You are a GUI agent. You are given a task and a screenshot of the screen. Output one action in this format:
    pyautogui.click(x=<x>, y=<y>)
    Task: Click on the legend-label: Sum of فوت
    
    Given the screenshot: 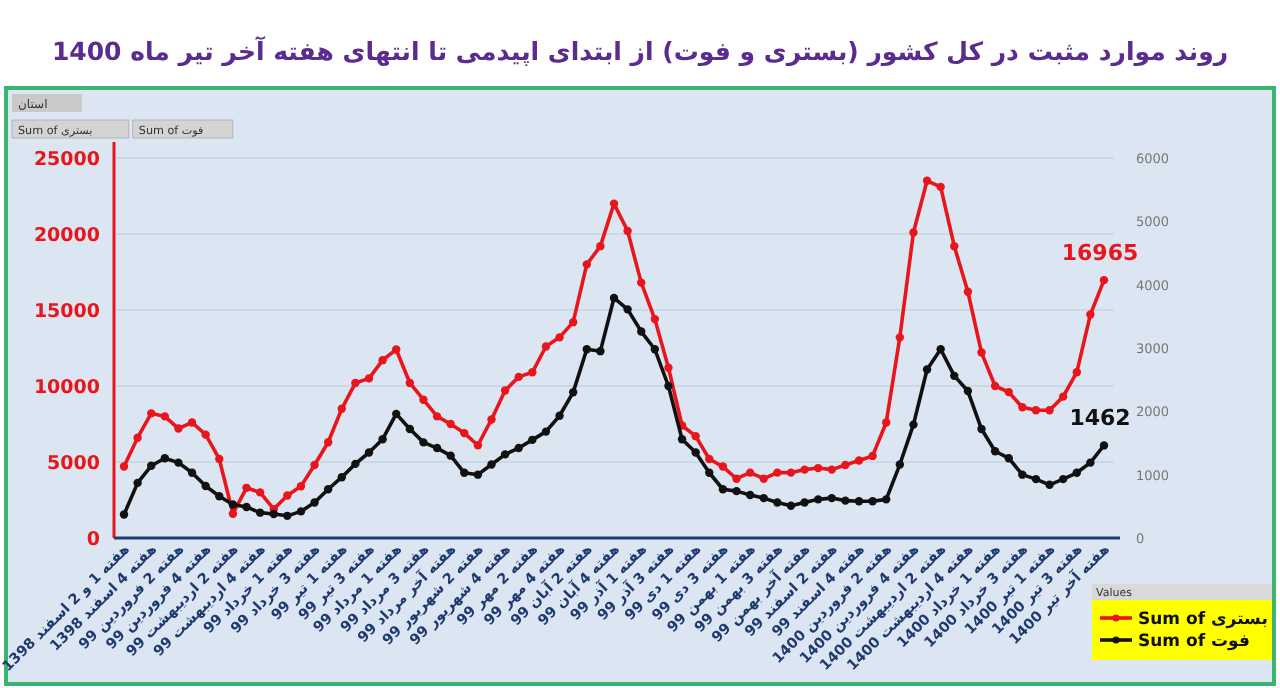 What is the action you would take?
    pyautogui.click(x=1194, y=642)
    